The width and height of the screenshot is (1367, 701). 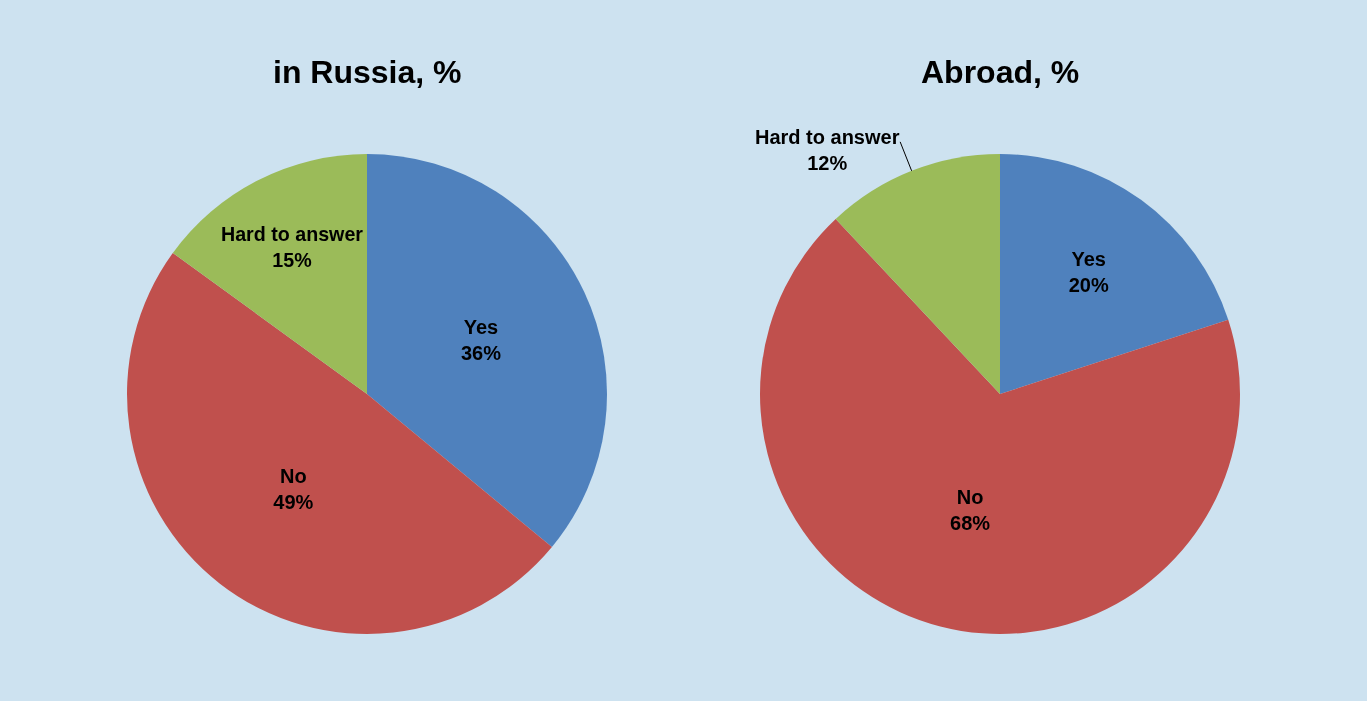 What do you see at coordinates (1088, 284) in the screenshot?
I see `data-label: 20%` at bounding box center [1088, 284].